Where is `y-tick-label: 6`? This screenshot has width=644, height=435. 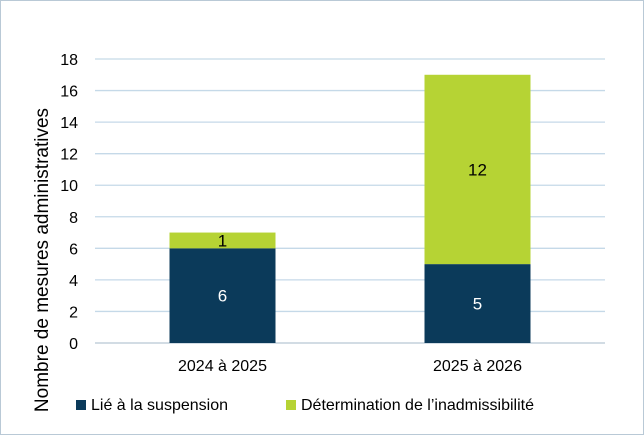
y-tick-label: 6 is located at coordinates (73, 249).